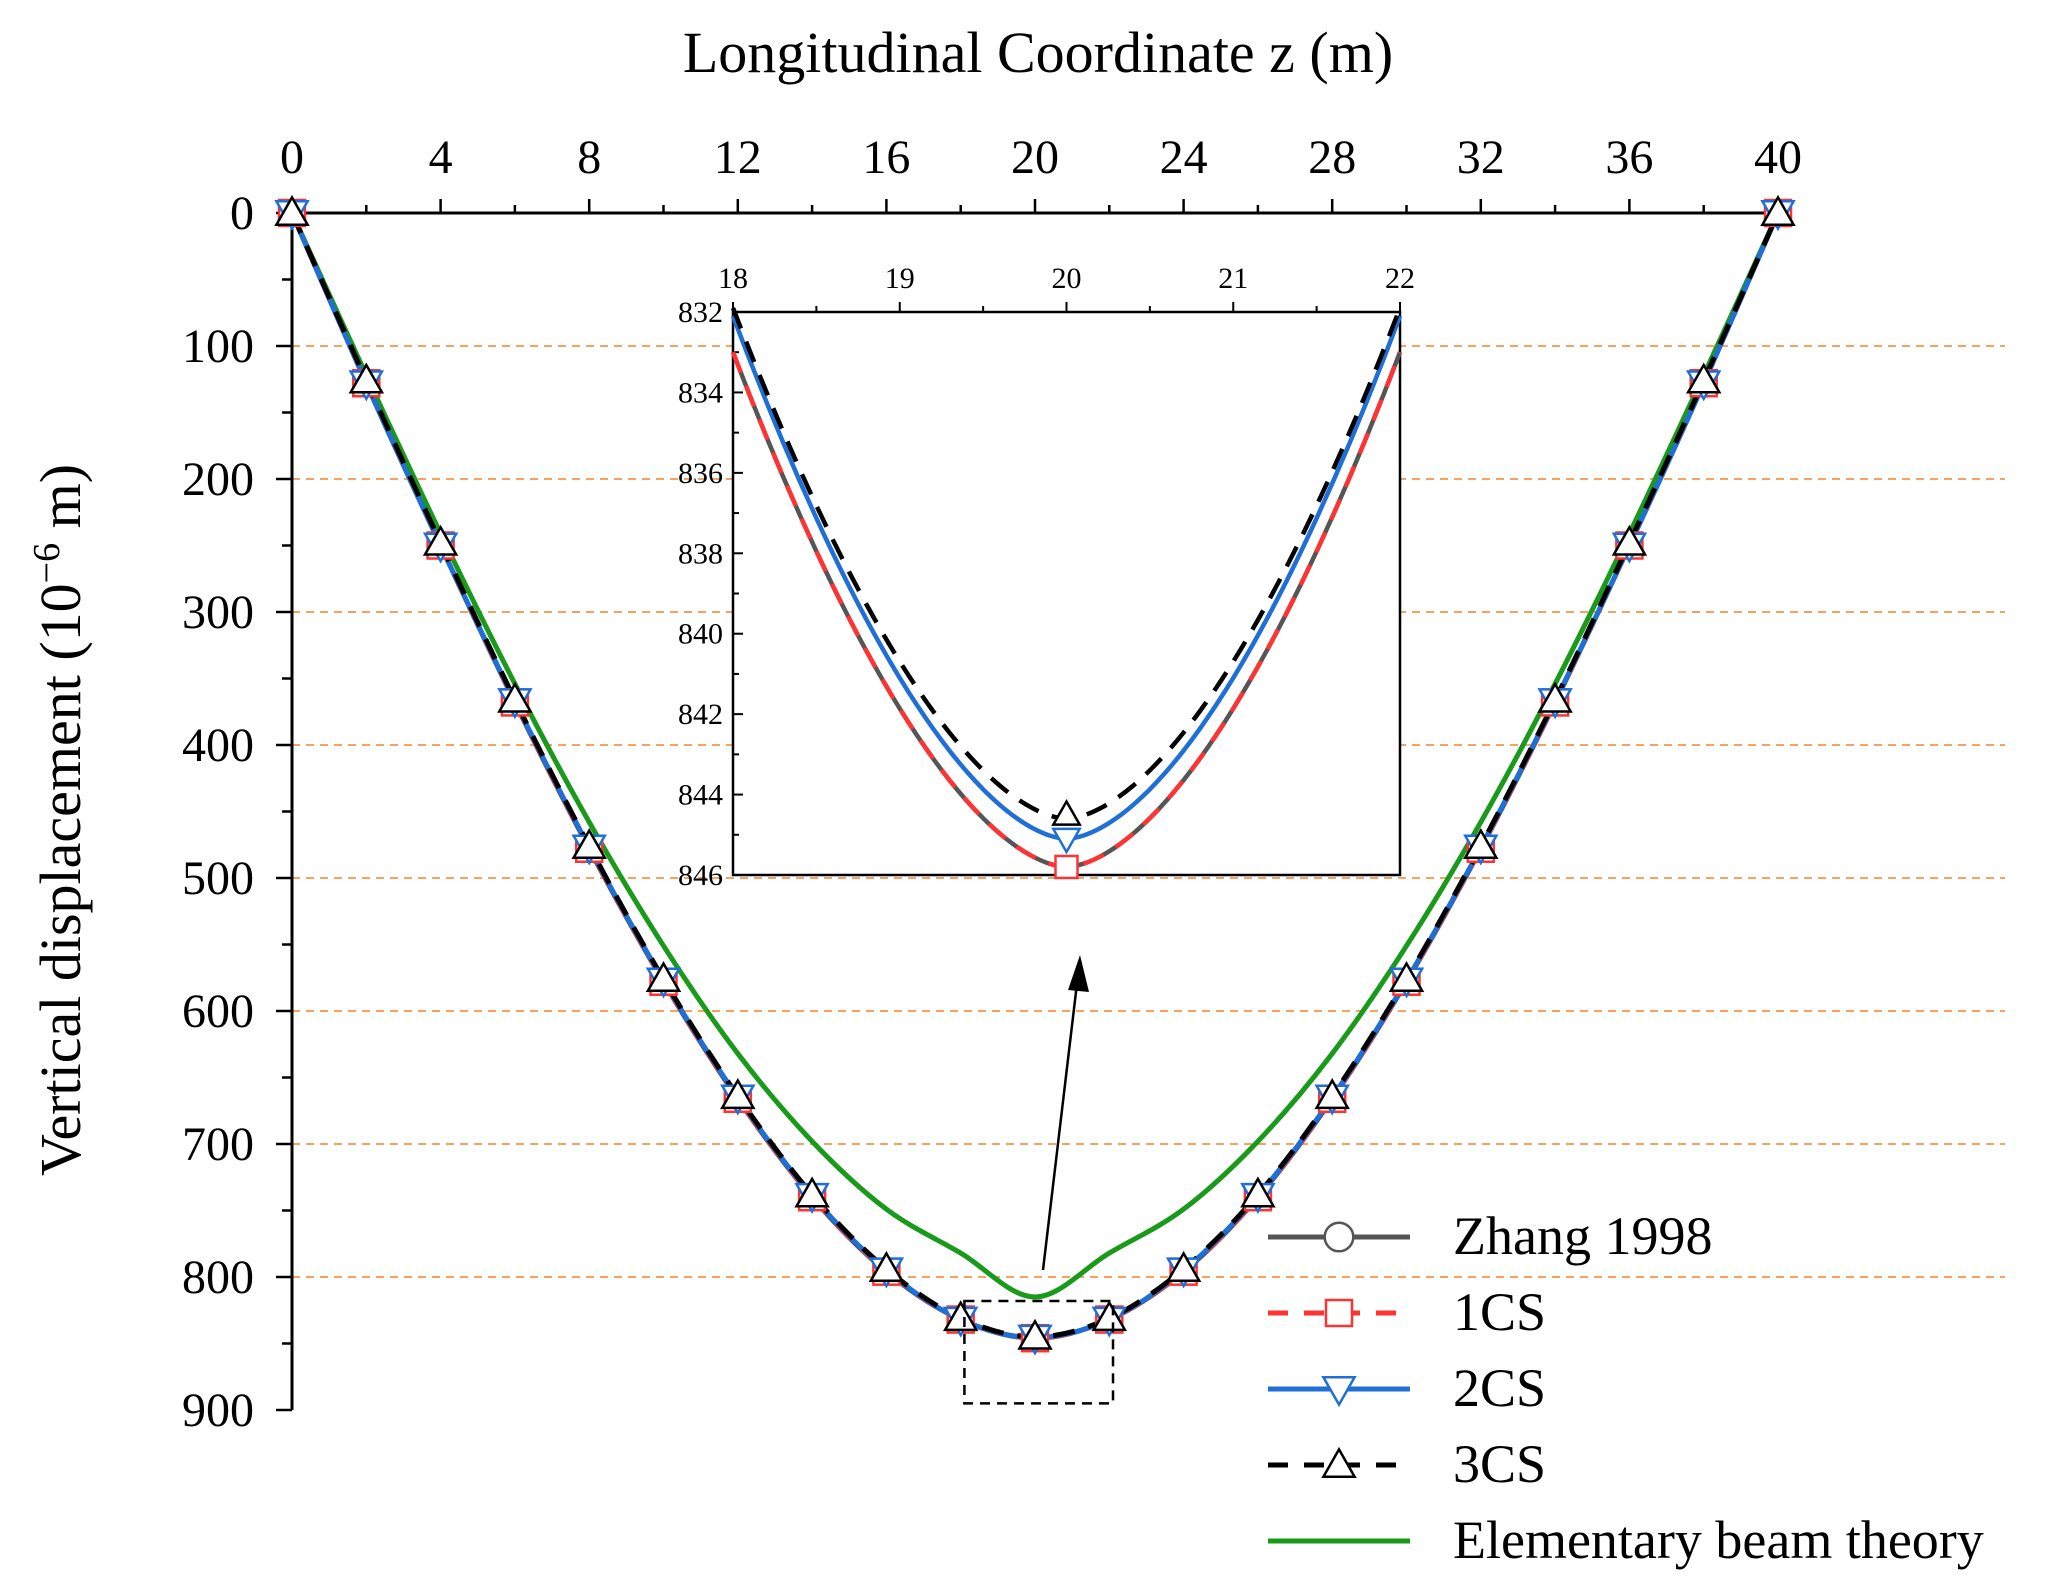 The image size is (2065, 1585). I want to click on inset-y-tick-label: 840, so click(700, 634).